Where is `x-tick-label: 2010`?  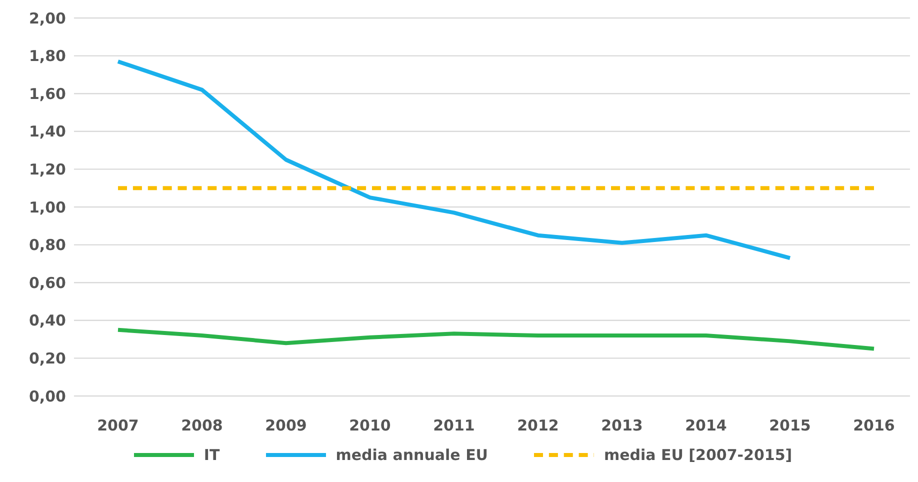 x-tick-label: 2010 is located at coordinates (370, 425).